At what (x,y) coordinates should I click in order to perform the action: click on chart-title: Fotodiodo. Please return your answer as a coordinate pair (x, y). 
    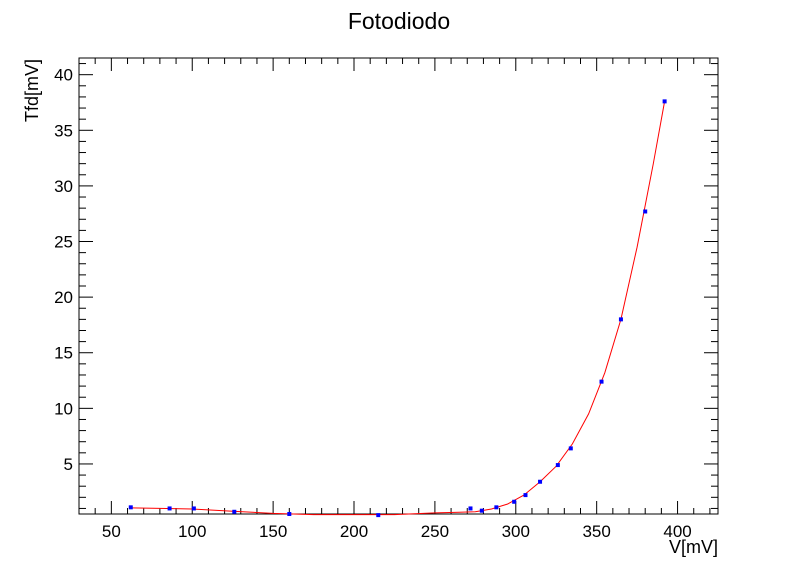
    Looking at the image, I should click on (399, 21).